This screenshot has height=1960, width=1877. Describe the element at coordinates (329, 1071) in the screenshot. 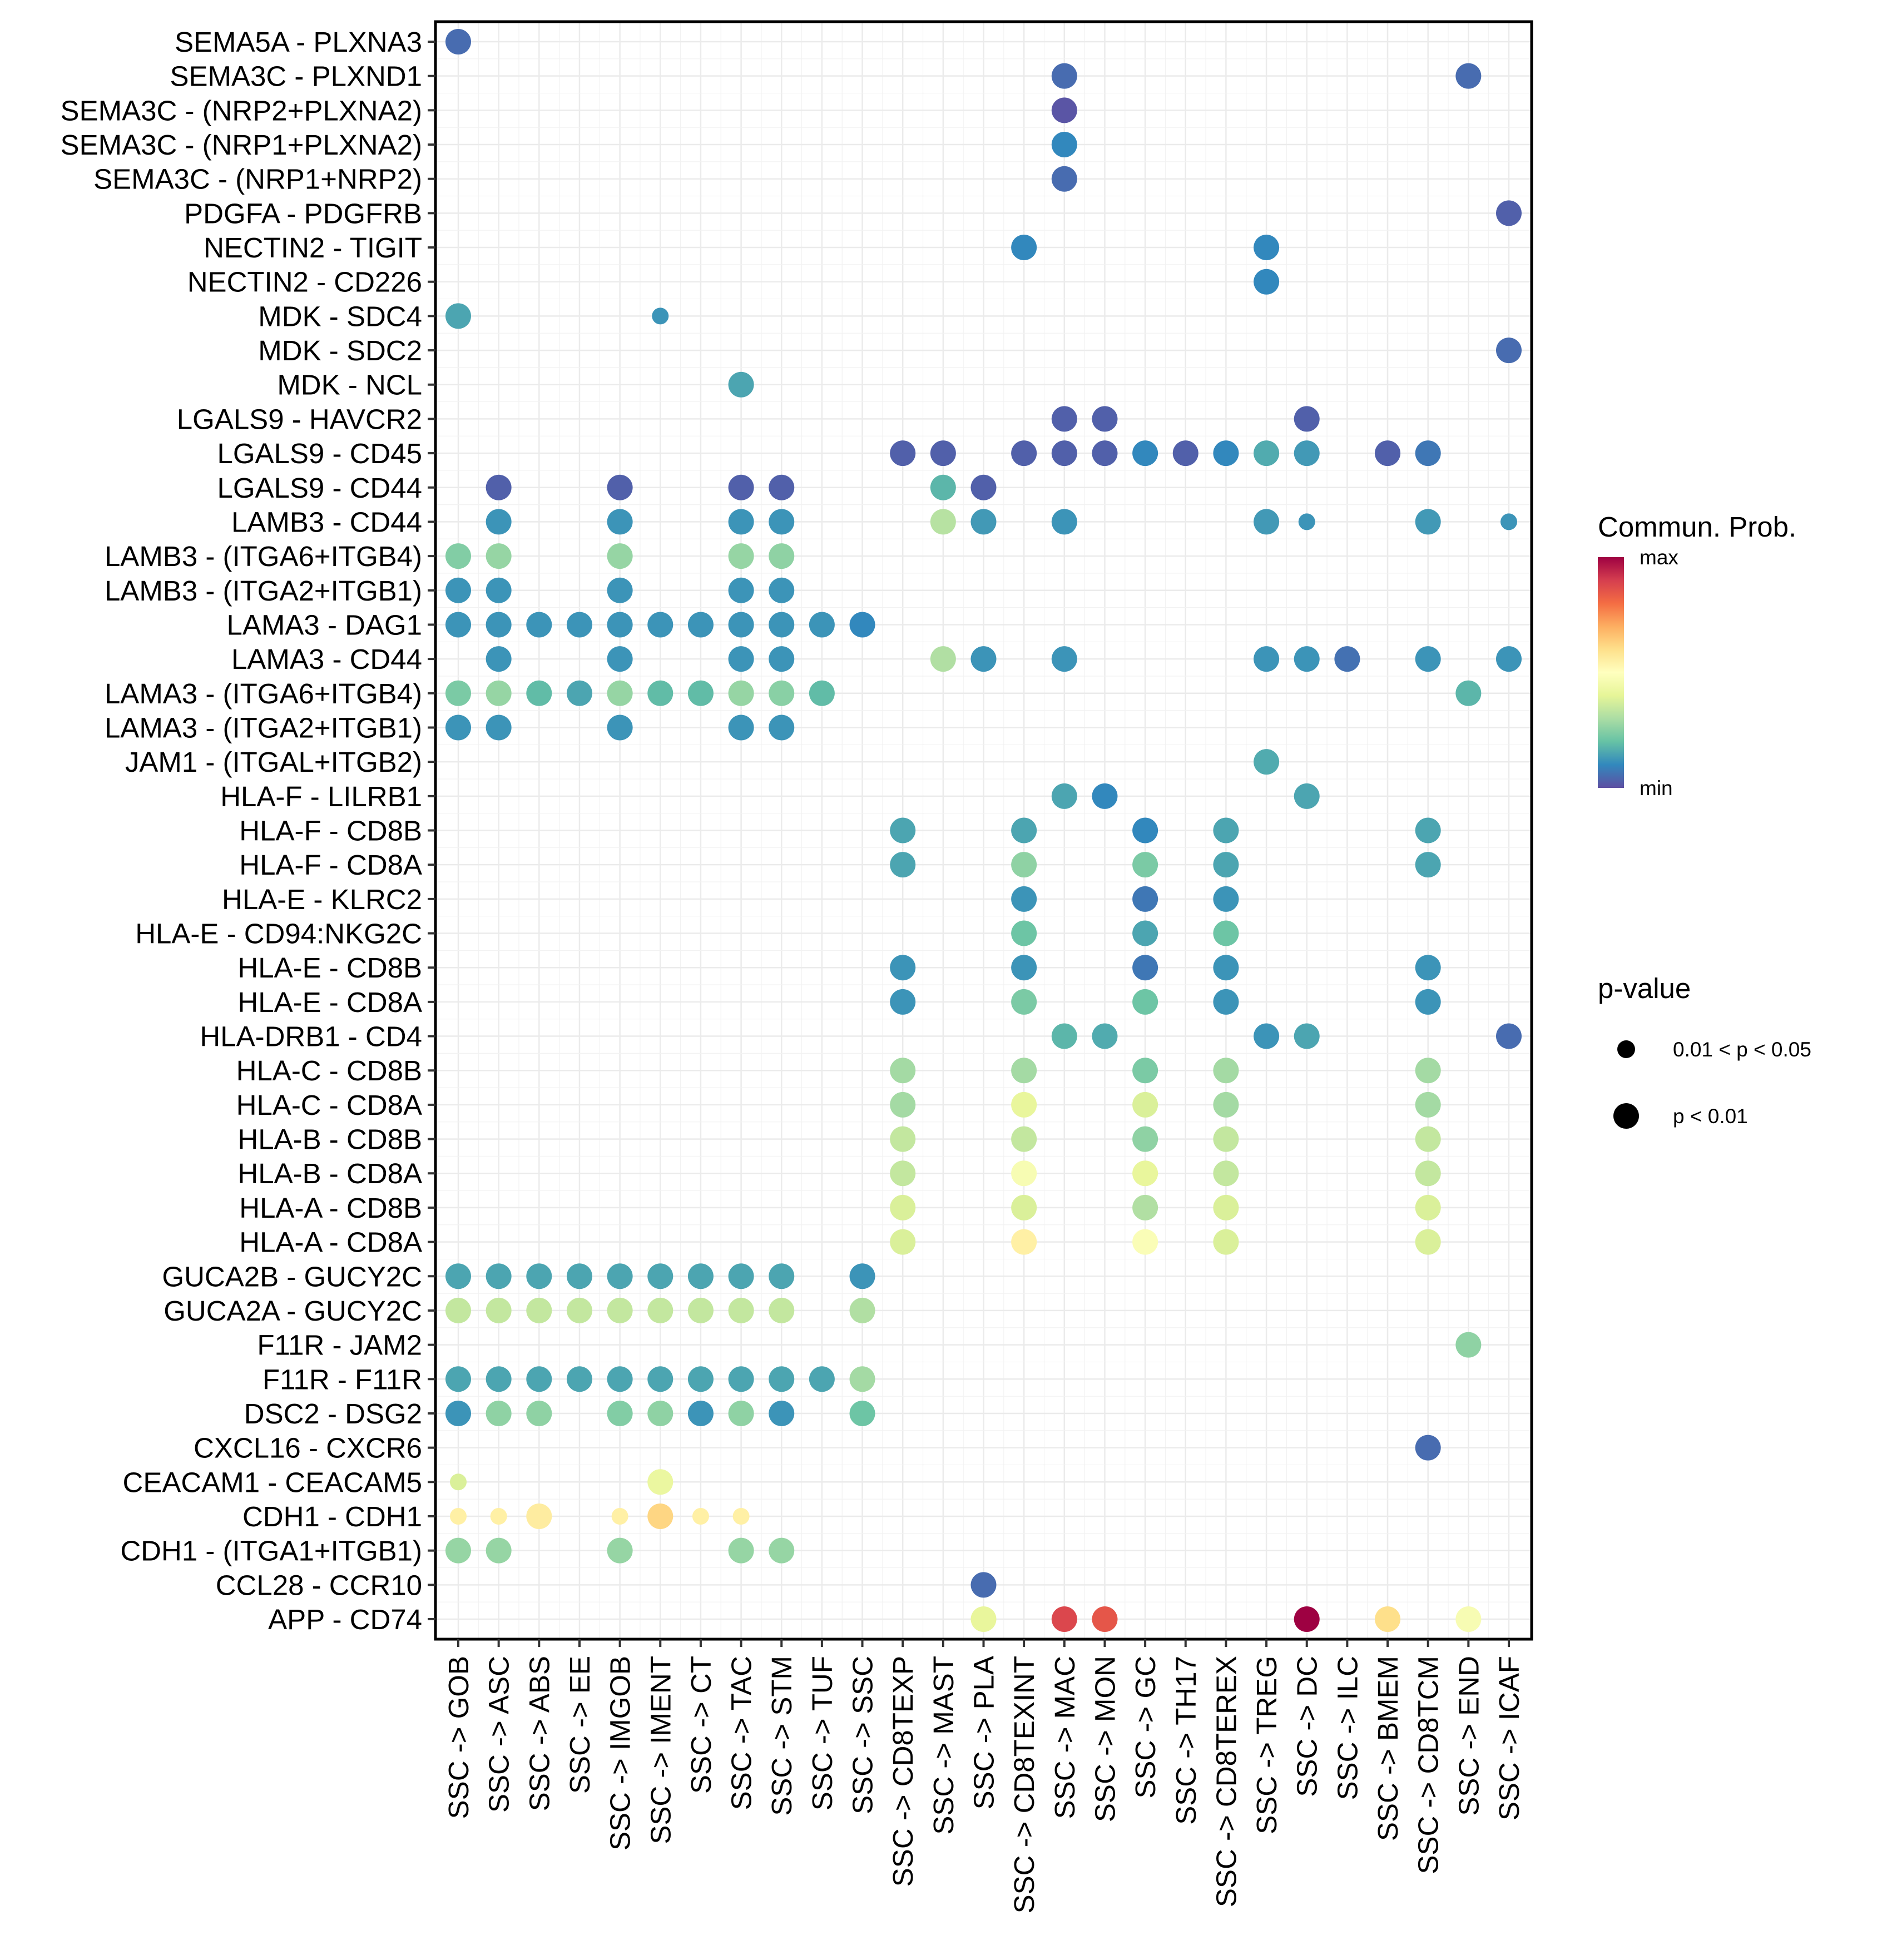

I see `y-tick-label: HLA-C - CD8B` at that location.